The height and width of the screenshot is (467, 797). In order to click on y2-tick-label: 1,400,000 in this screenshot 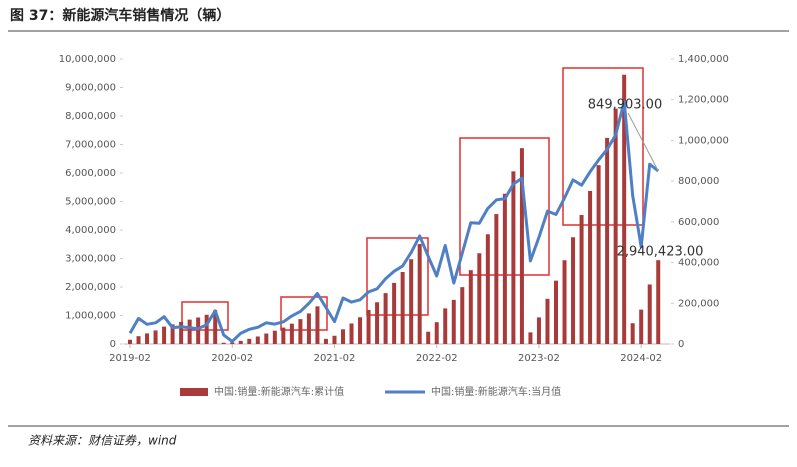, I will do `click(703, 59)`.